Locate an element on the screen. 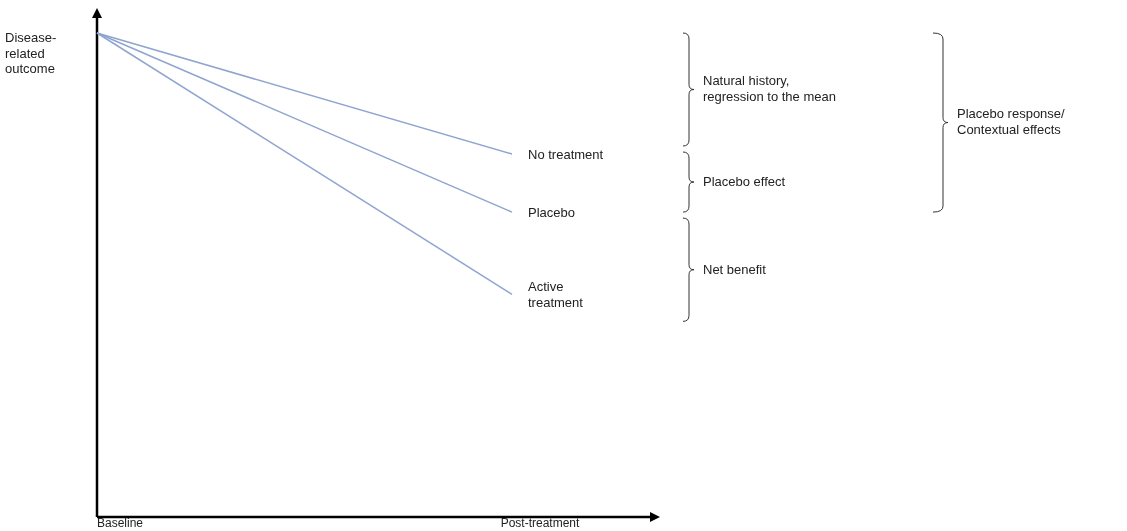 The width and height of the screenshot is (1127, 531). x-tick-label: Post-treatment is located at coordinates (540, 523).